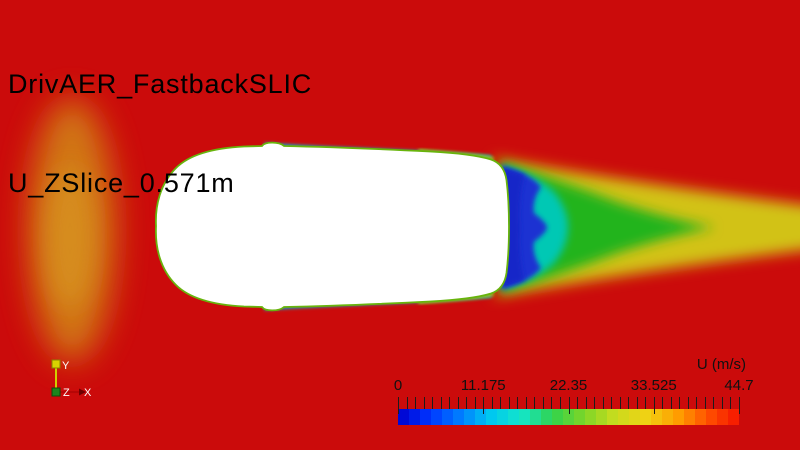 This screenshot has width=800, height=450. What do you see at coordinates (66, 366) in the screenshot?
I see `axis-y-label: Y` at bounding box center [66, 366].